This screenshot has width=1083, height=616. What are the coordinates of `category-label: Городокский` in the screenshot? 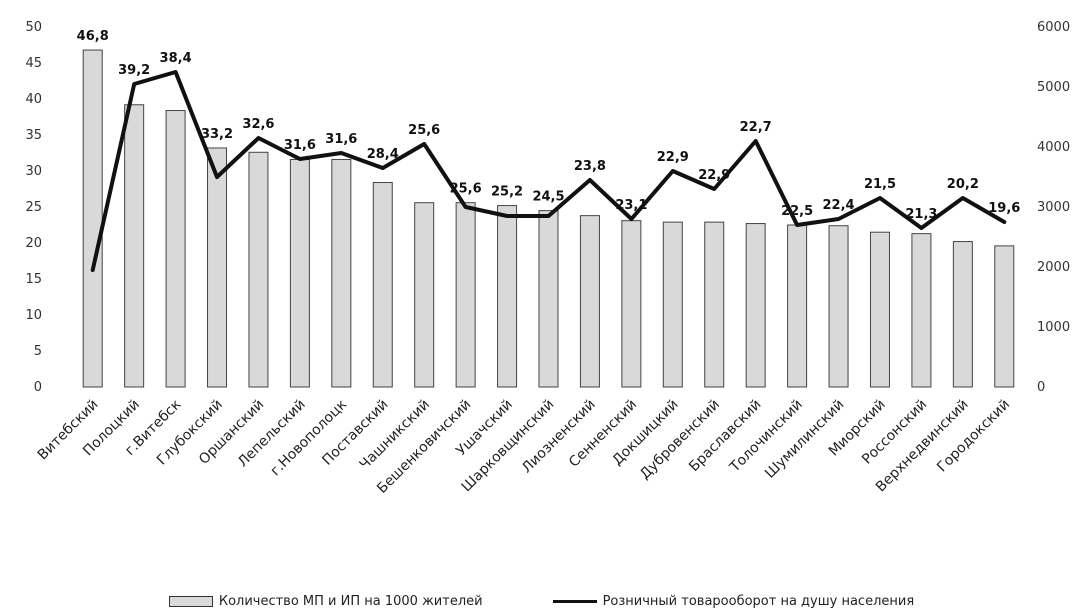 It's located at (973, 436).